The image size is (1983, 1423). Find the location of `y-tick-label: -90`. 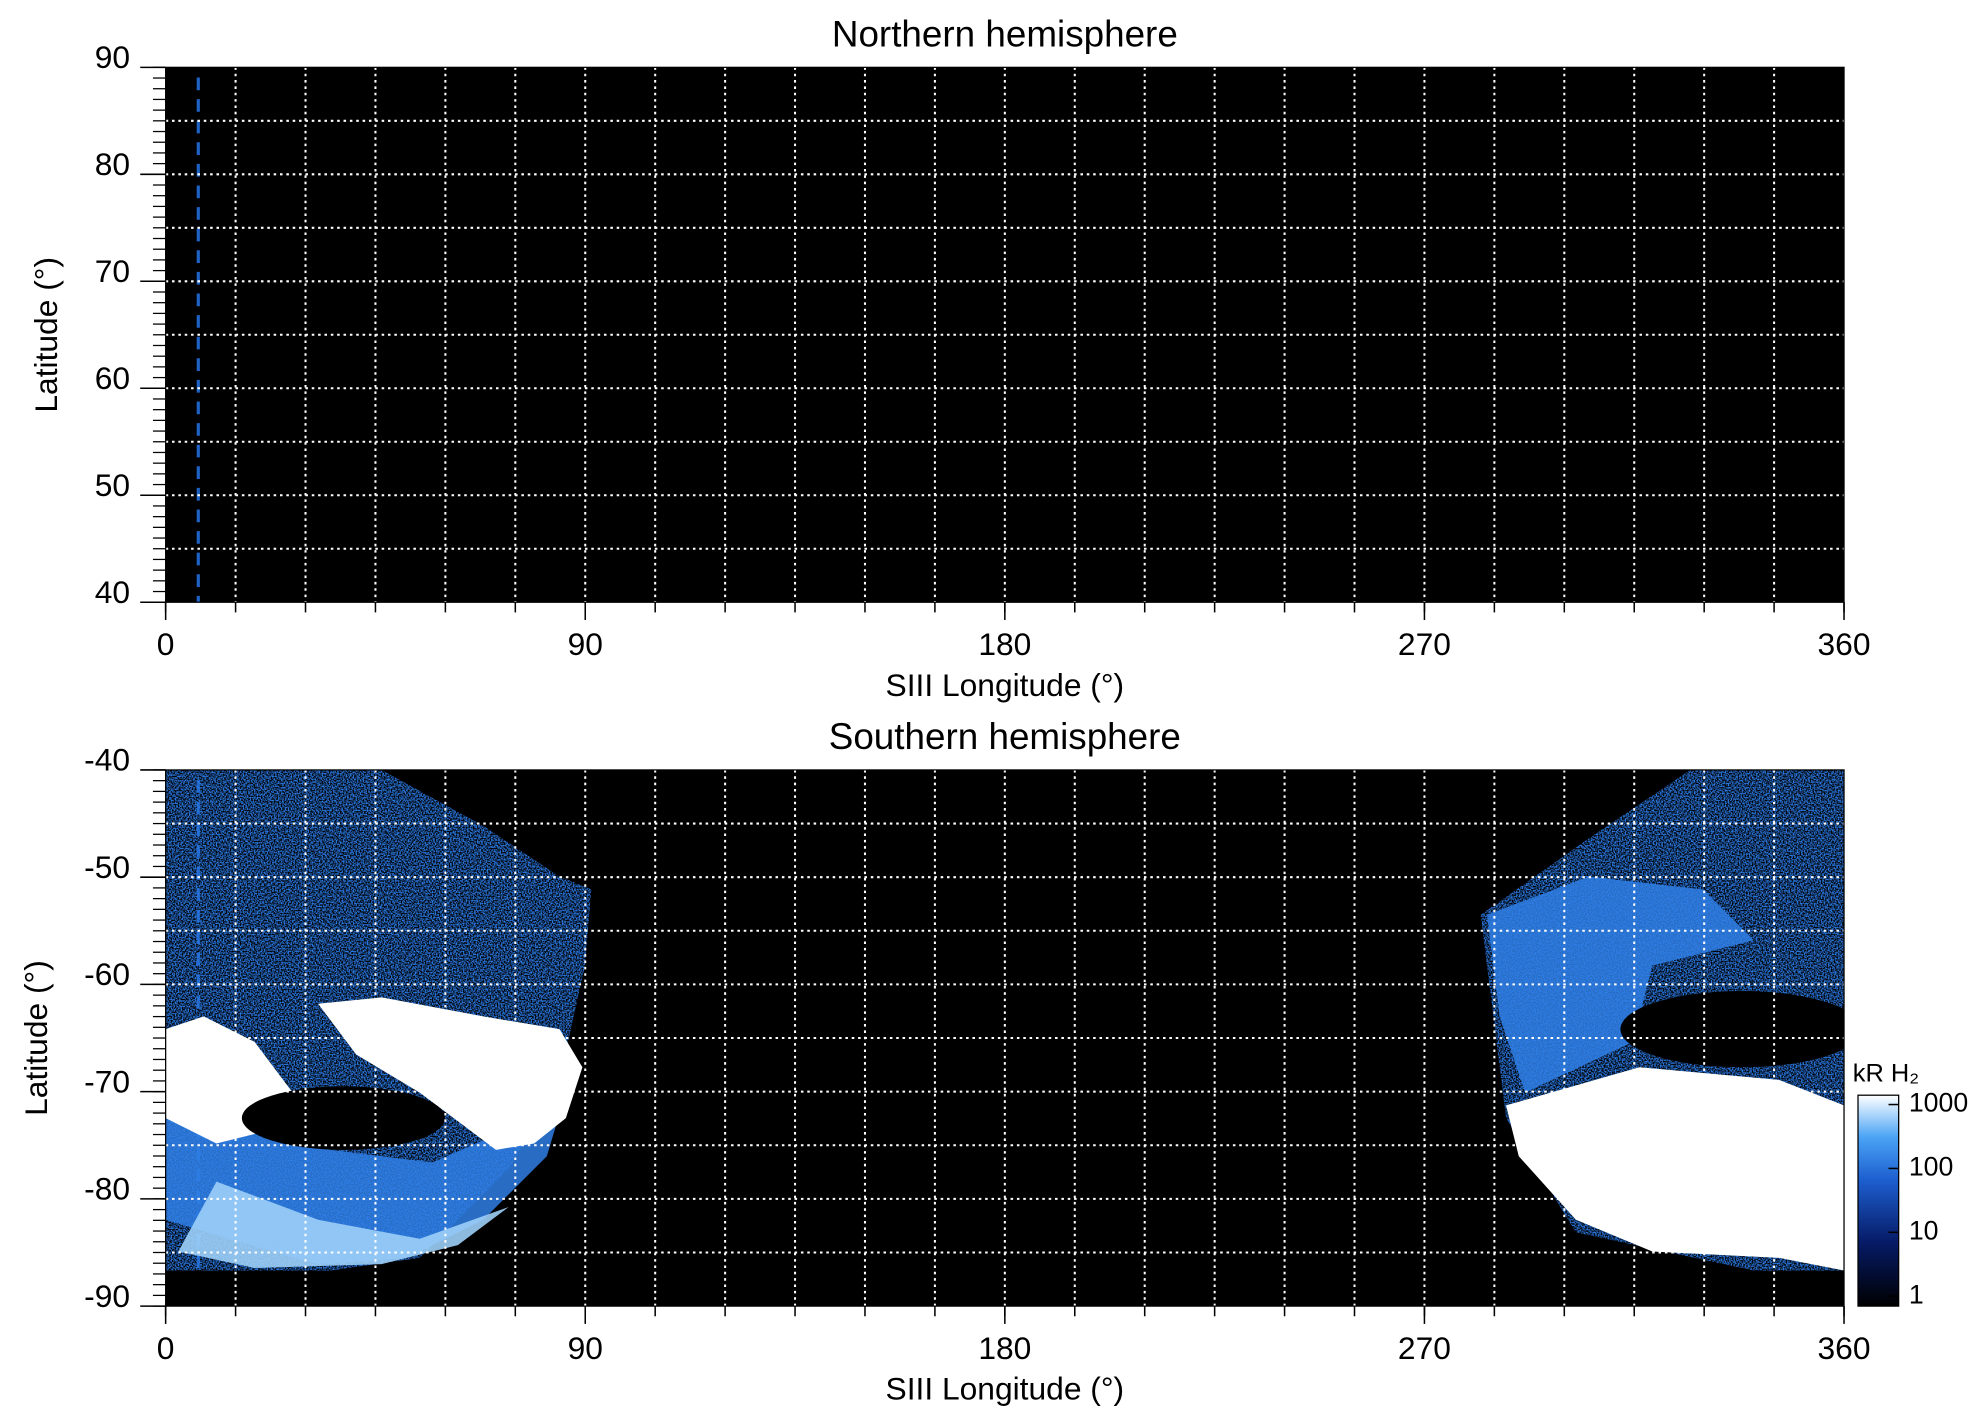

y-tick-label: -90 is located at coordinates (107, 1296).